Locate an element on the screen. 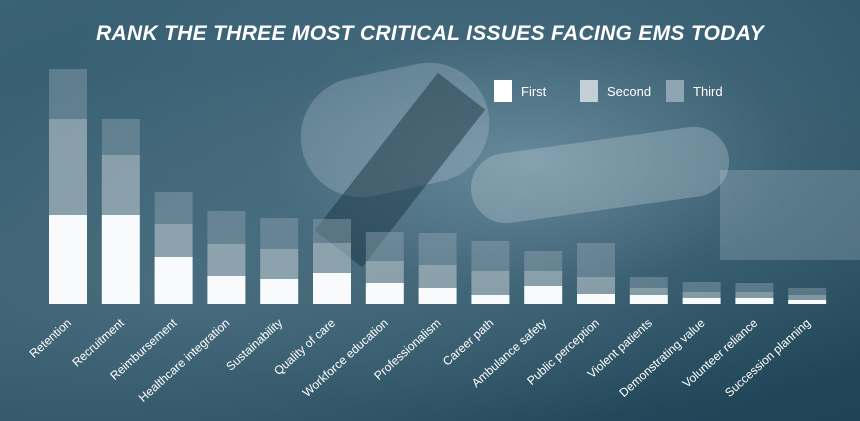  bar-ambulance-safety-first is located at coordinates (543, 295).